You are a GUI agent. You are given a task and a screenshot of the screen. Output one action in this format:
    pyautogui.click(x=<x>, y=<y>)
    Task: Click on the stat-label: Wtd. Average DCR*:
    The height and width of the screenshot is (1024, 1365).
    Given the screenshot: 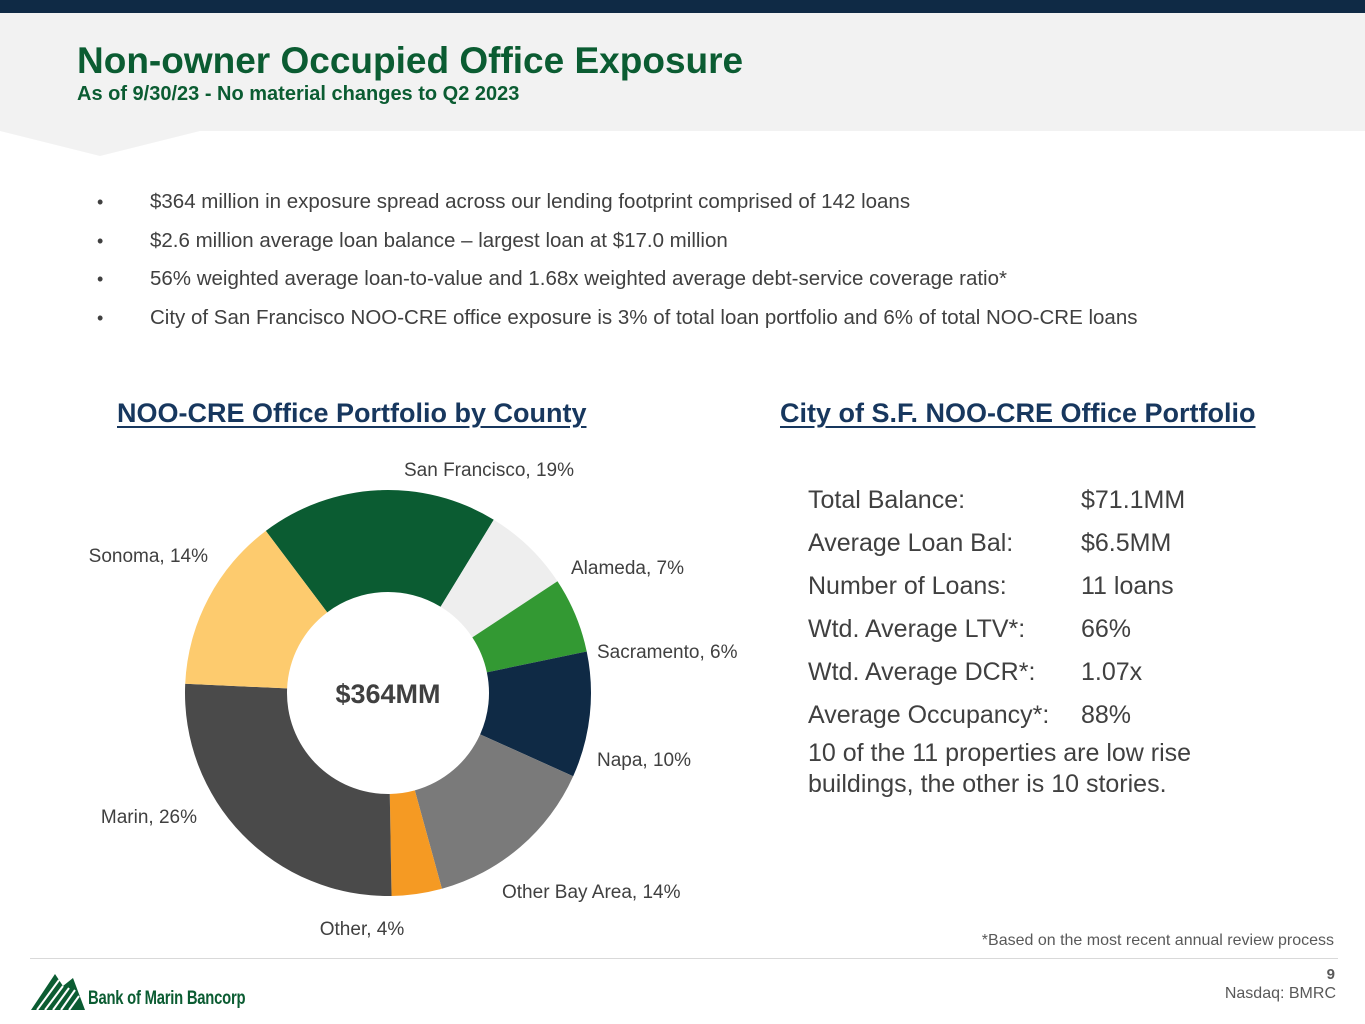 What is the action you would take?
    pyautogui.click(x=922, y=672)
    